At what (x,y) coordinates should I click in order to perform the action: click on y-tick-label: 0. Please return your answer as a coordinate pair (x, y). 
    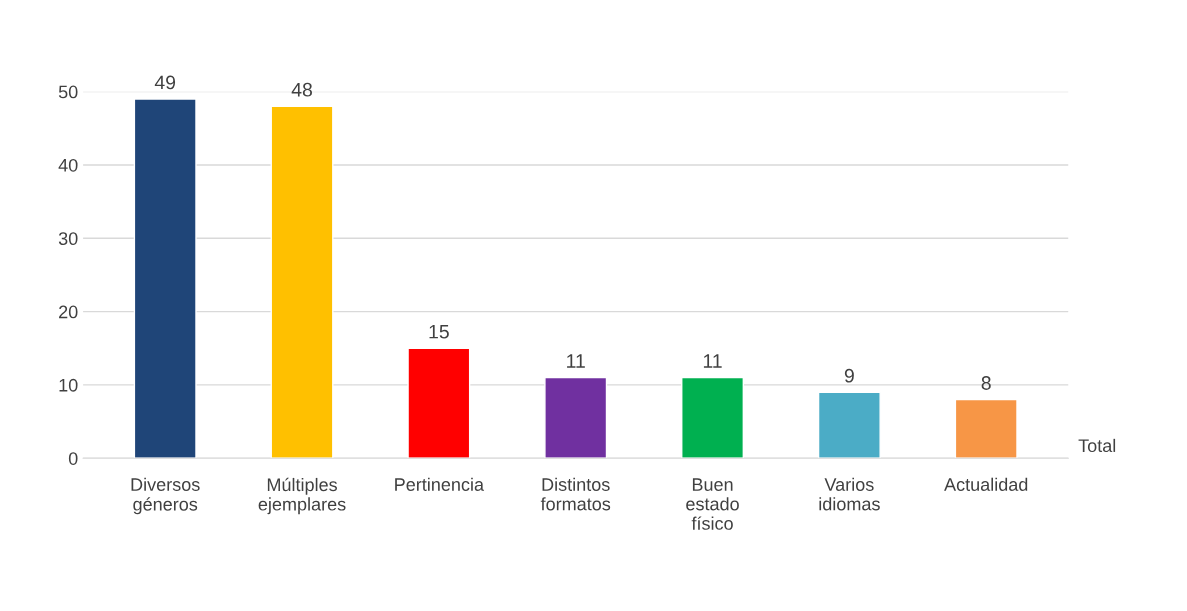
    Looking at the image, I should click on (73, 458).